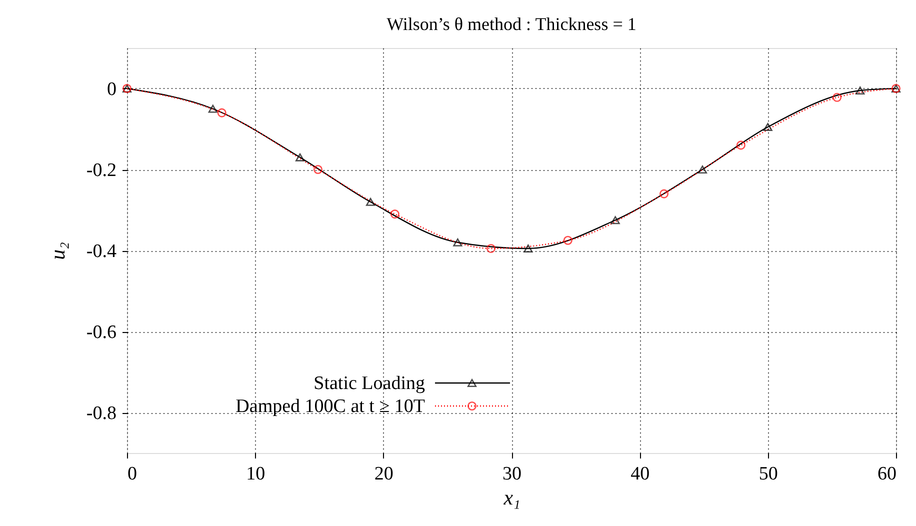 The width and height of the screenshot is (916, 526). I want to click on x-tick-label: 10, so click(256, 474).